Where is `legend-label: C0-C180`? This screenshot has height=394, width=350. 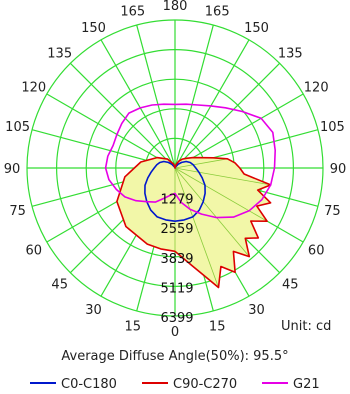 legend-label: C0-C180 is located at coordinates (89, 384).